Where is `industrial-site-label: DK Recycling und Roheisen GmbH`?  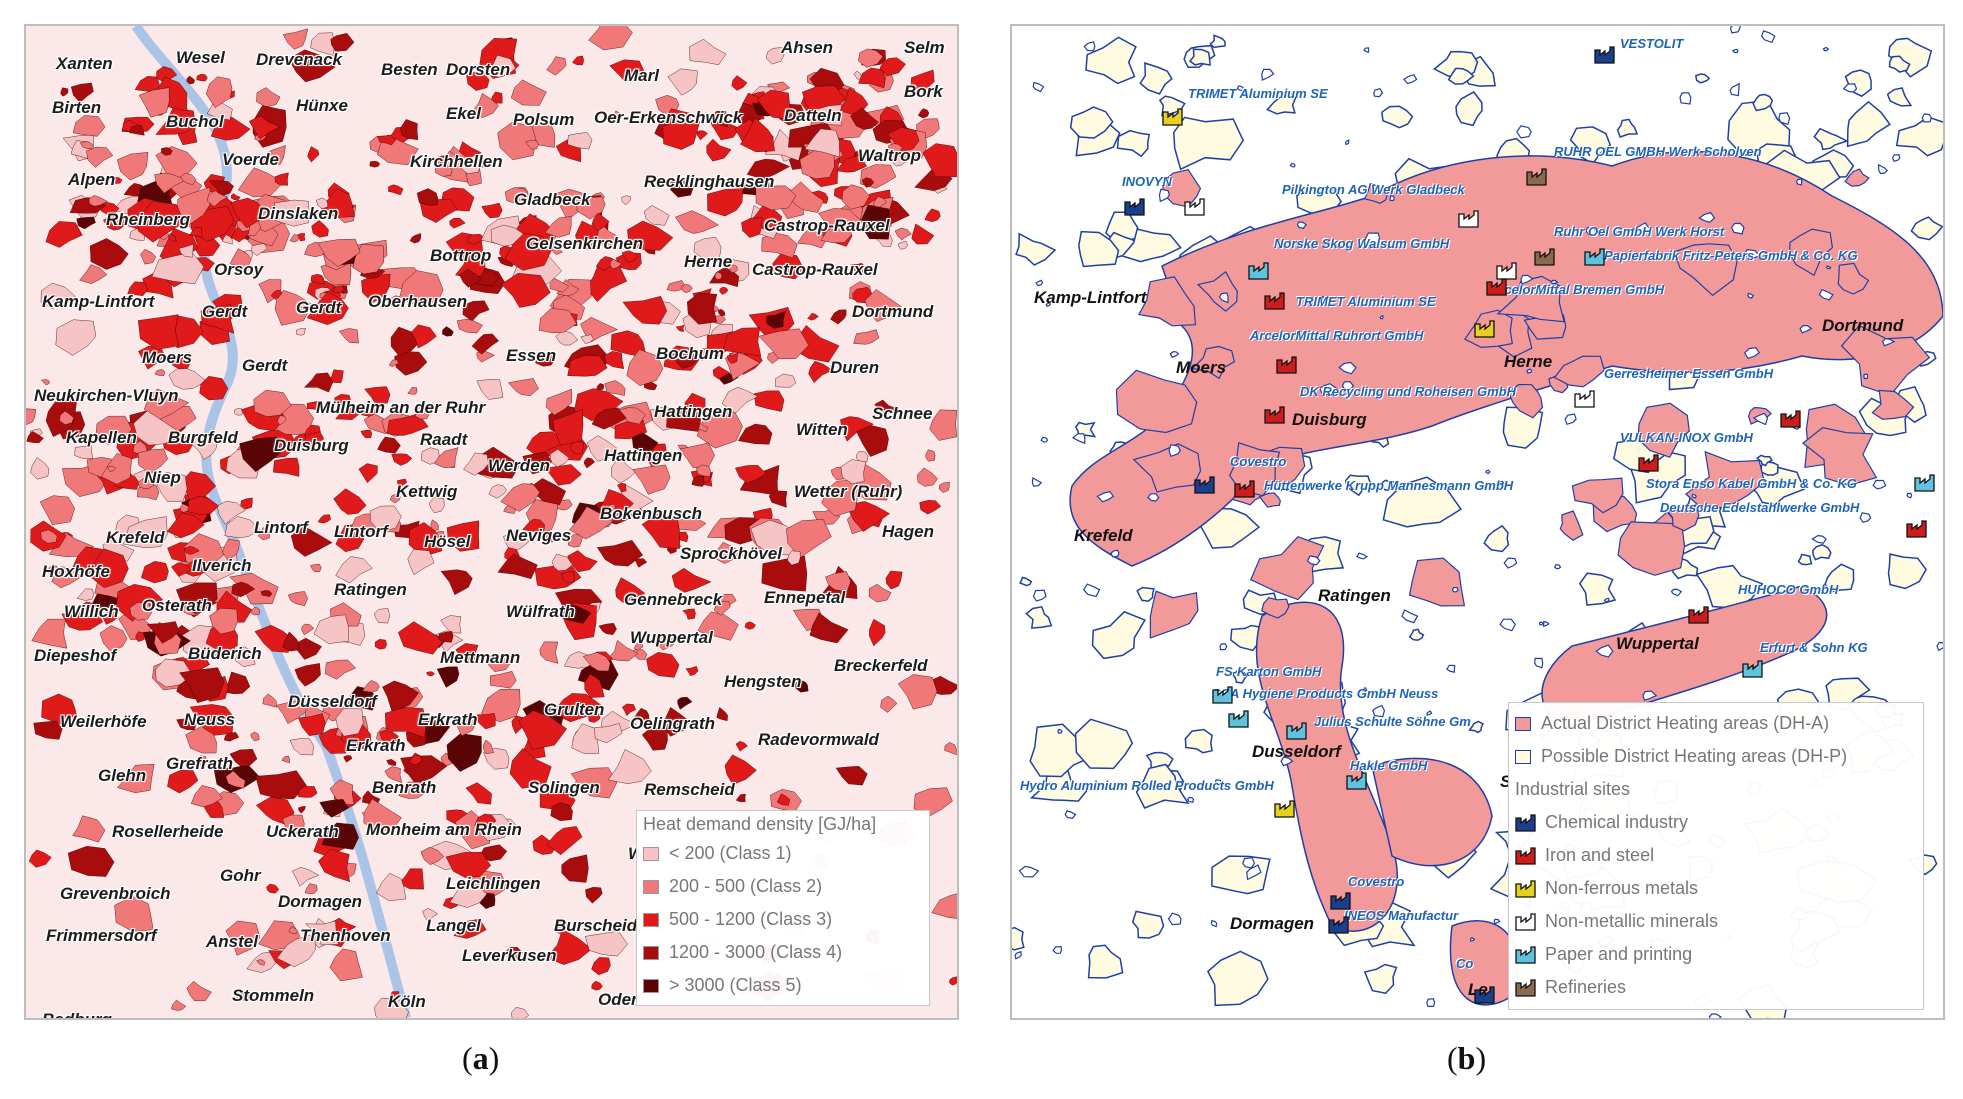 industrial-site-label: DK Recycling und Roheisen GmbH is located at coordinates (1408, 391).